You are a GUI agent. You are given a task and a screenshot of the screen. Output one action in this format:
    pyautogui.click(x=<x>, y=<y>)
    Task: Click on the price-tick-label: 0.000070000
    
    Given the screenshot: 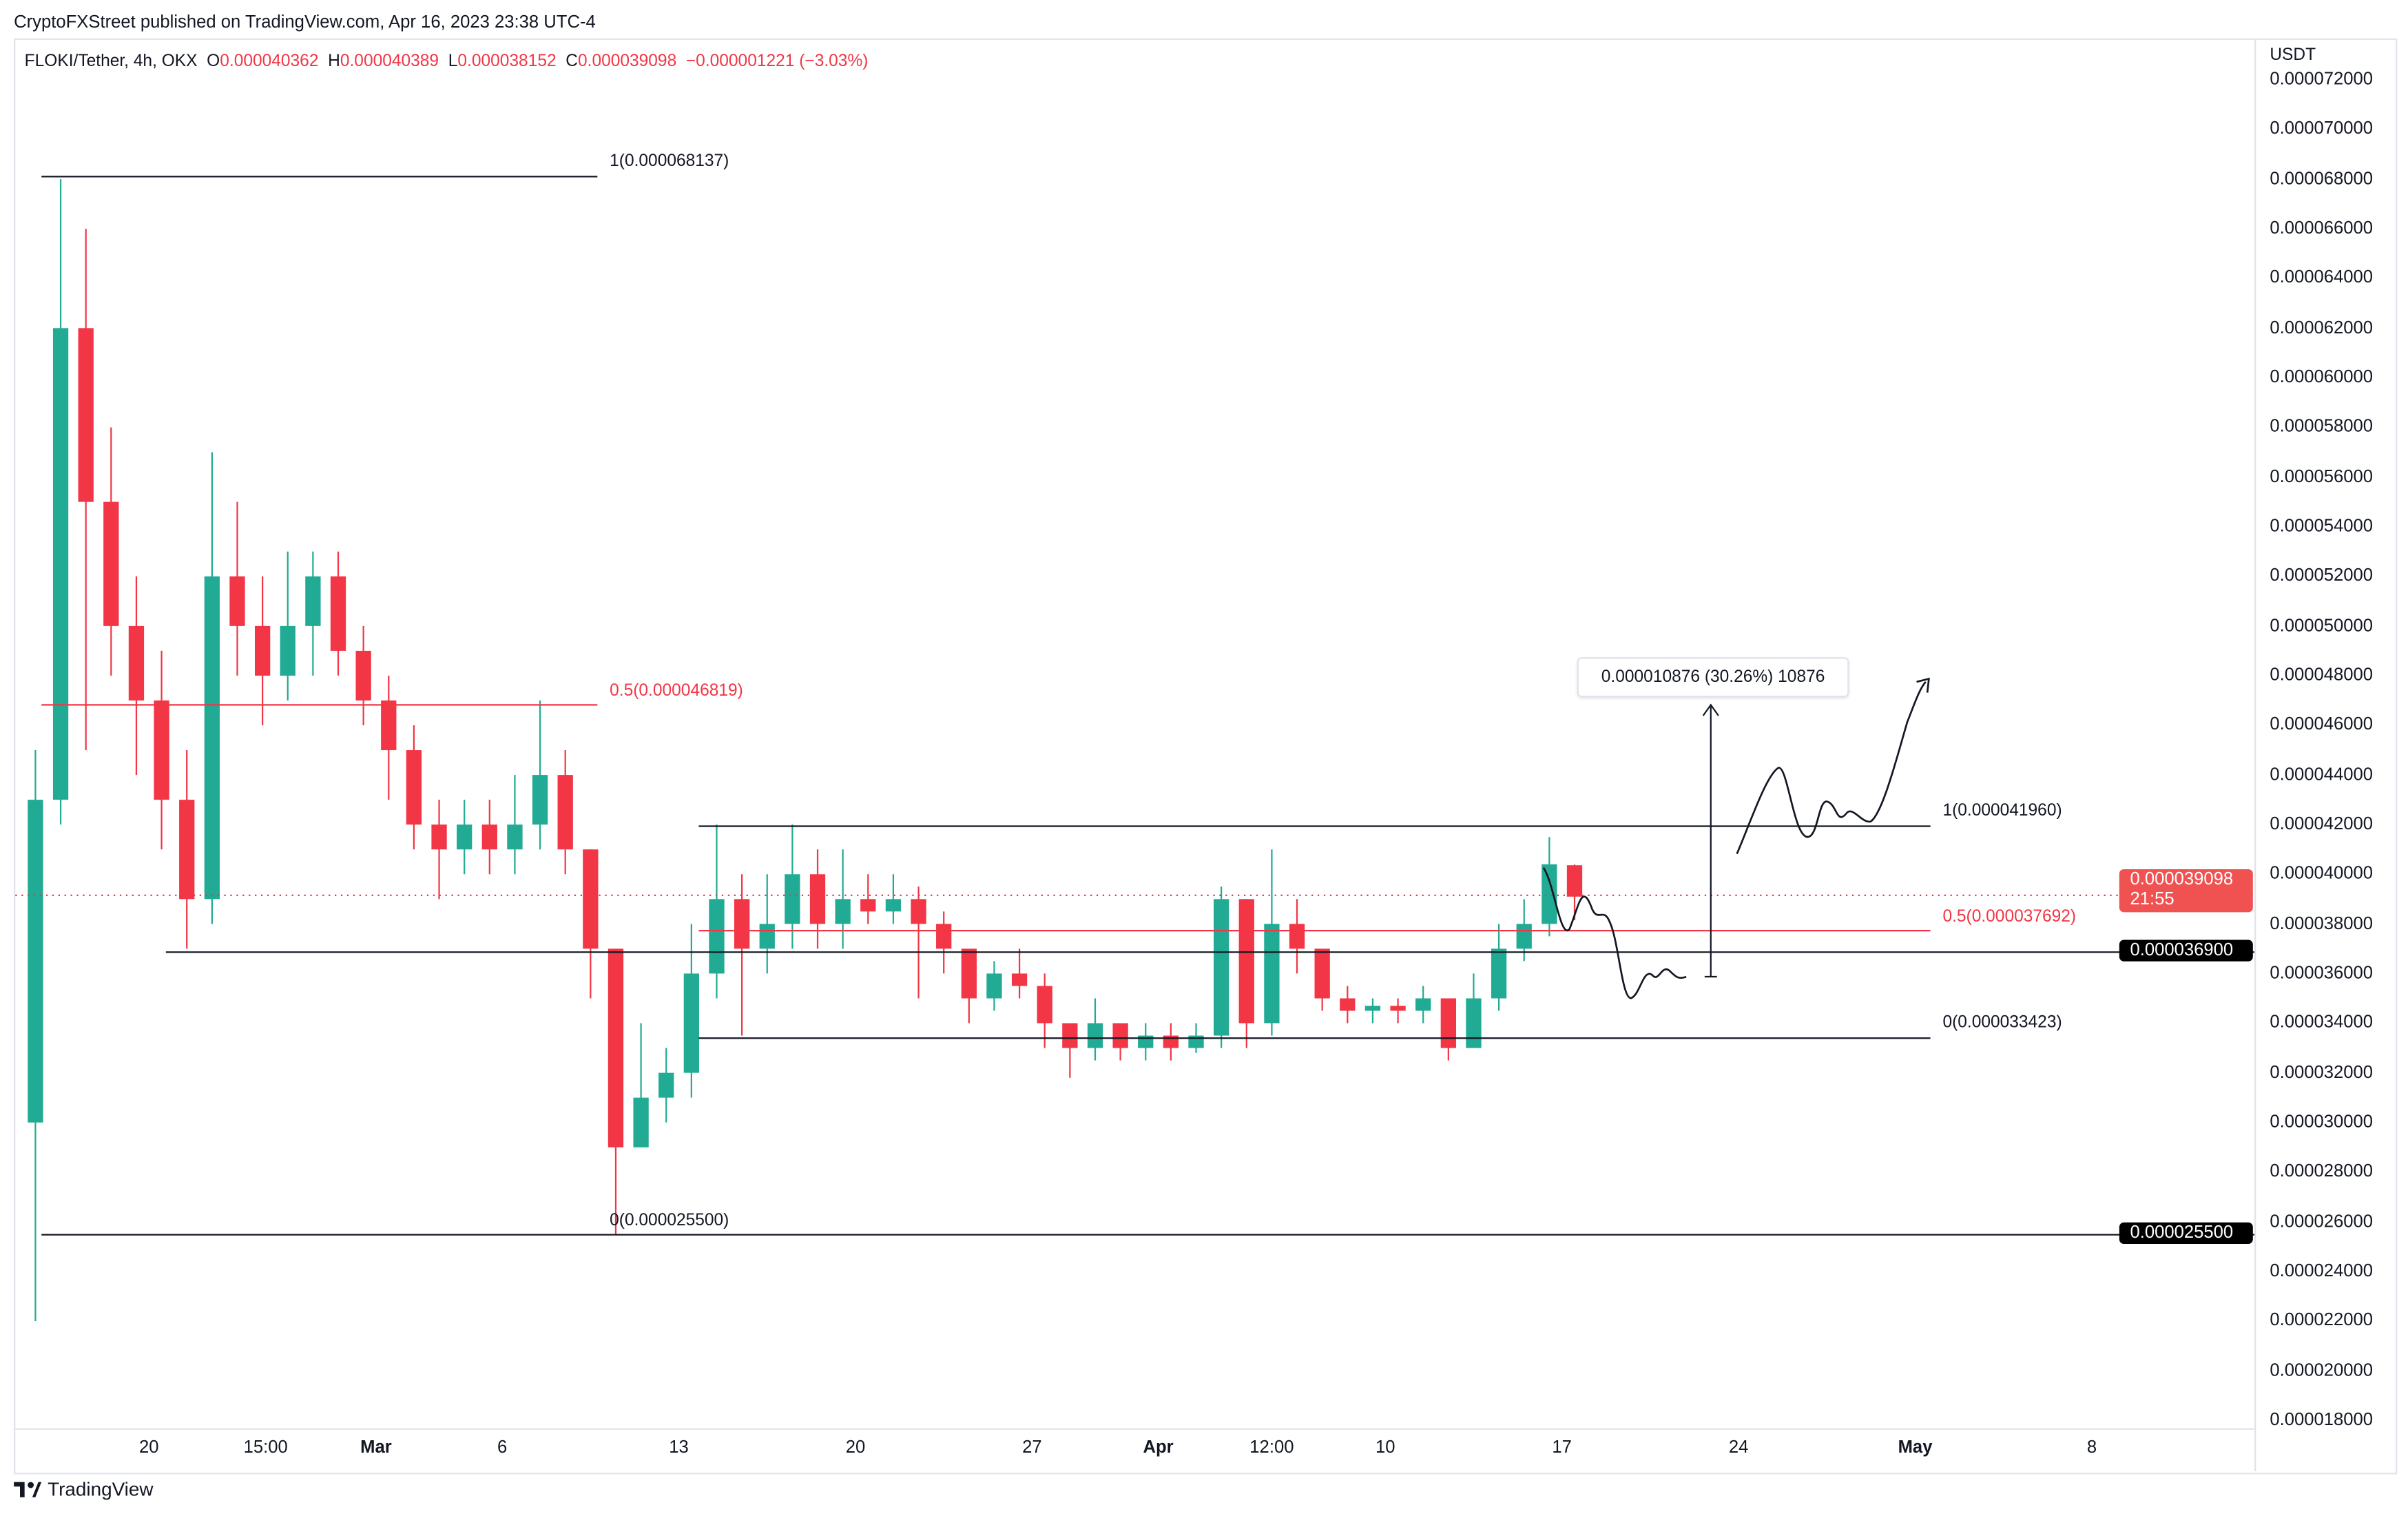 What is the action you would take?
    pyautogui.click(x=2322, y=129)
    